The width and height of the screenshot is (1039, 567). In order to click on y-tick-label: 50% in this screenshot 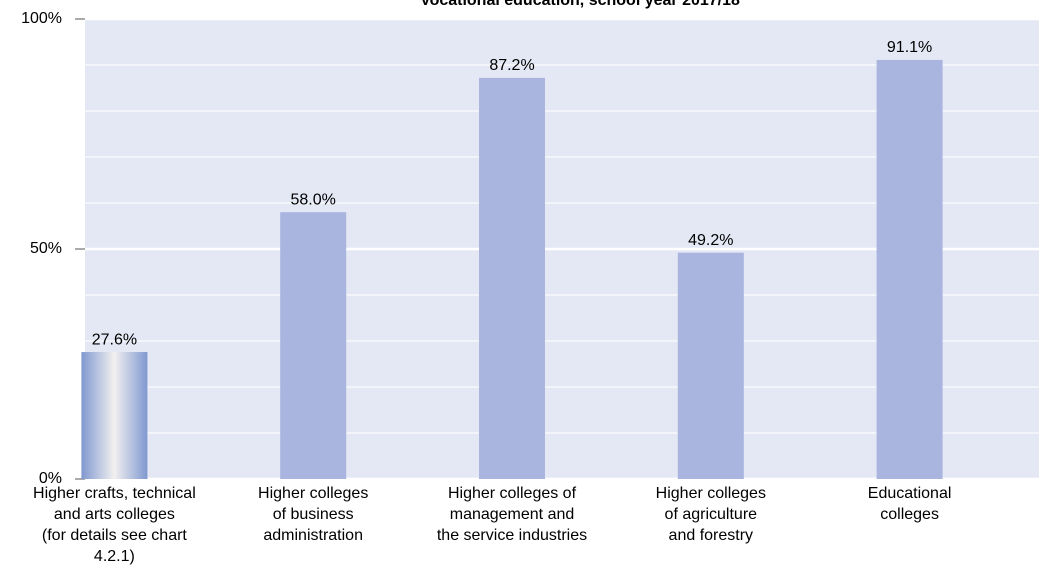, I will do `click(46, 248)`.